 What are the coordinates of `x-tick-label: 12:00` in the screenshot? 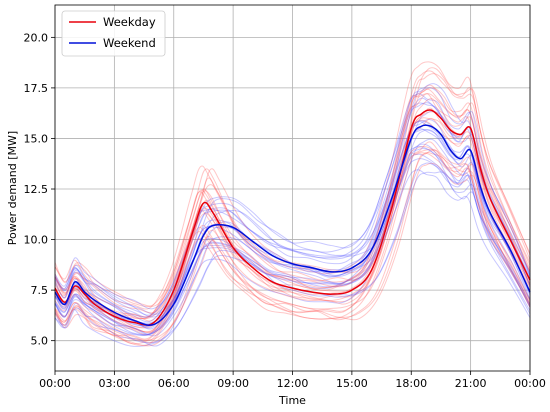 It's located at (293, 383).